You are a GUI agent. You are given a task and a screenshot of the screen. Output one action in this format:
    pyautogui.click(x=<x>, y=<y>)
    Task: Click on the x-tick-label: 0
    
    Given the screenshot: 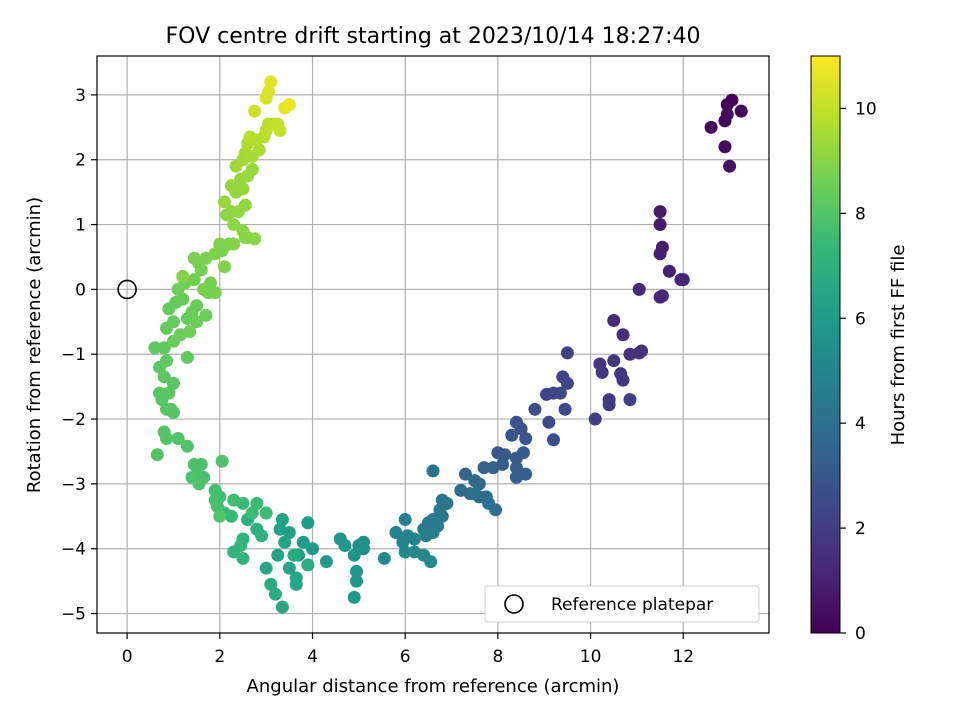 What is the action you would take?
    pyautogui.click(x=127, y=657)
    